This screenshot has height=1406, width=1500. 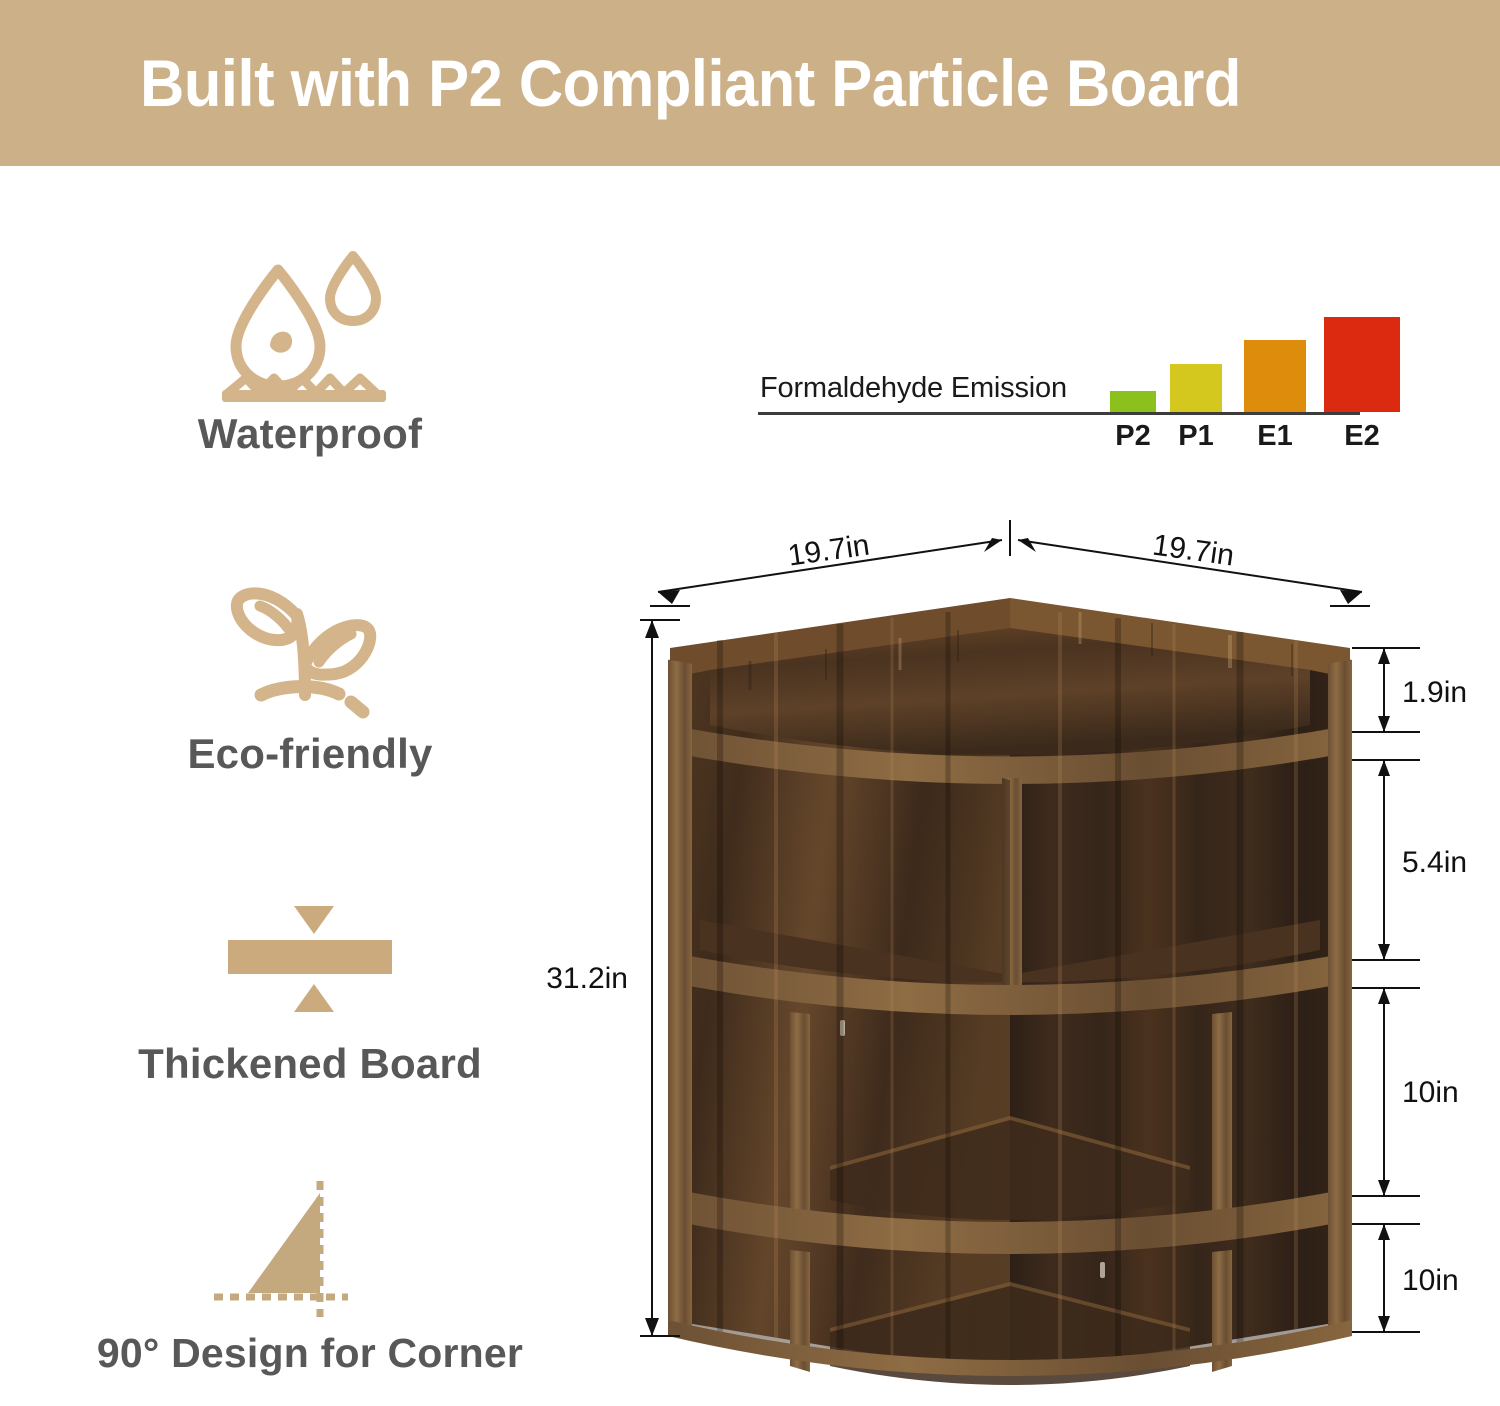 What do you see at coordinates (1434, 862) in the screenshot?
I see `dim-tier-one: 5.4in` at bounding box center [1434, 862].